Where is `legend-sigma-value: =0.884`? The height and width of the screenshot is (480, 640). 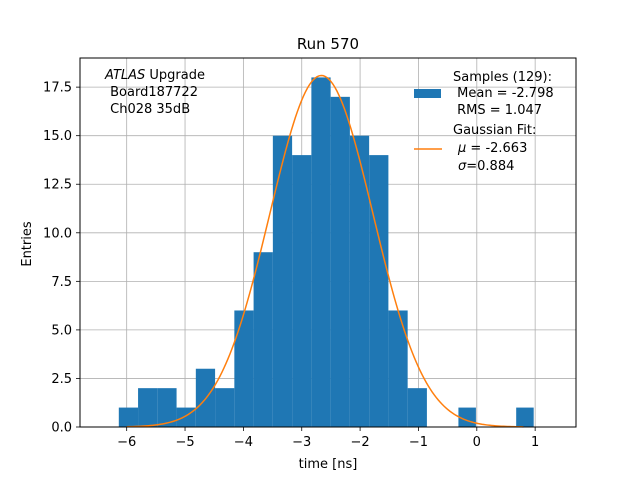
legend-sigma-value: =0.884 is located at coordinates (490, 166).